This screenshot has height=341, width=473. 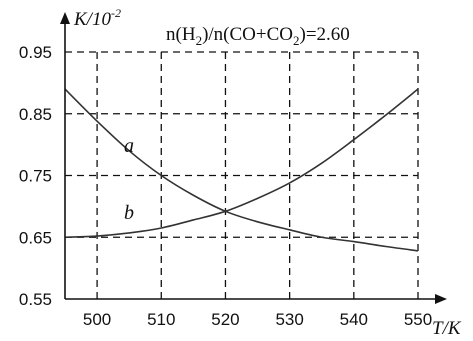 What do you see at coordinates (247, 34) in the screenshot?
I see `title-part-2: )/n(CO+CO` at bounding box center [247, 34].